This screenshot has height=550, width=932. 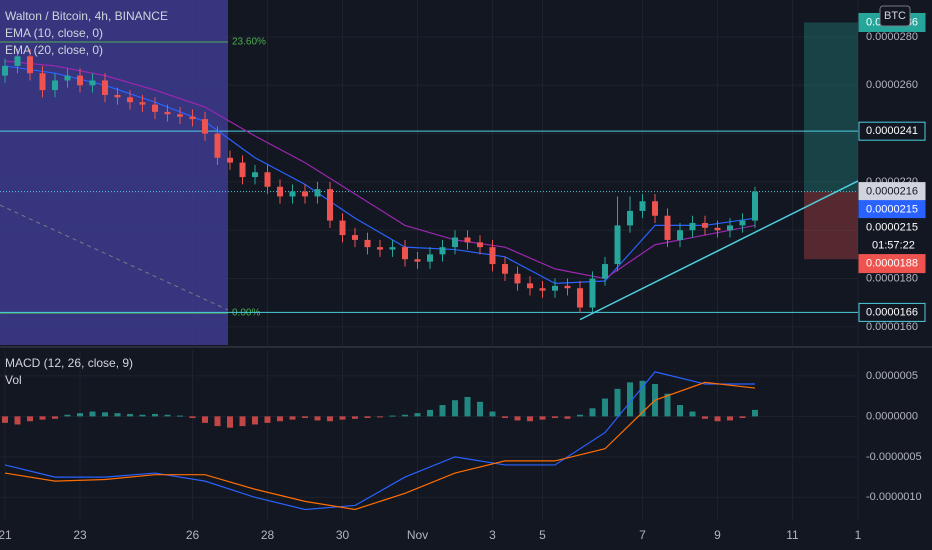 I want to click on price-badge-label: 0.0000188, so click(x=892, y=263).